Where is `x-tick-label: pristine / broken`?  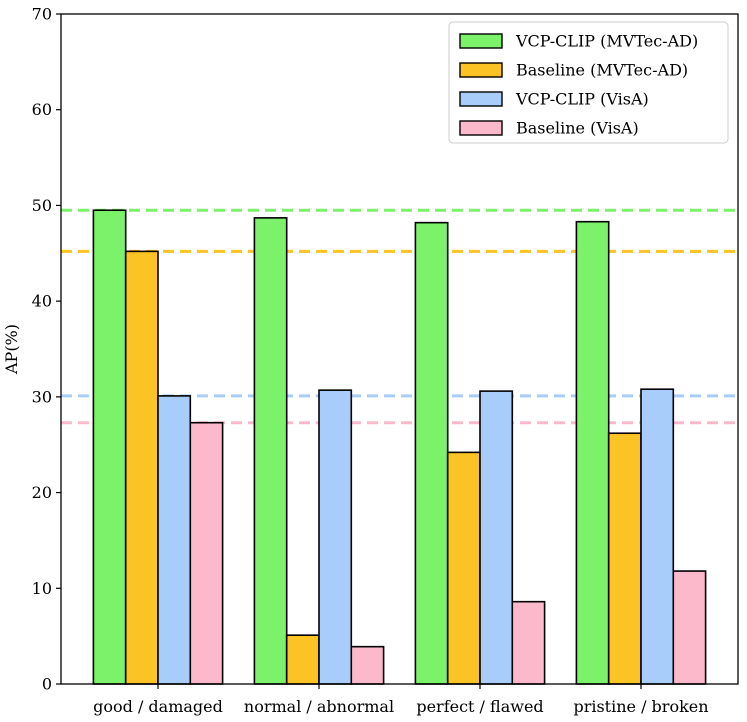
x-tick-label: pristine / broken is located at coordinates (640, 706).